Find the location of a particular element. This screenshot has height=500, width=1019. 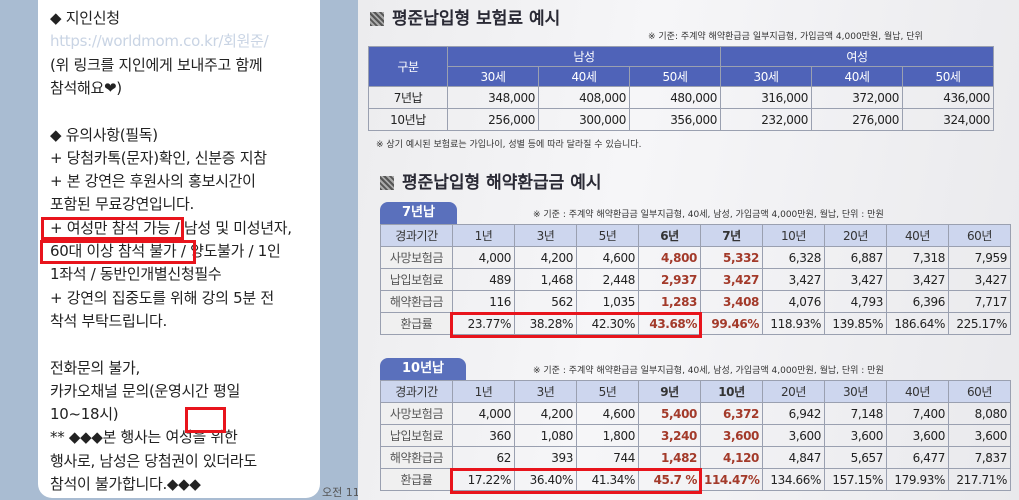

message-line: 전화문의 불가, is located at coordinates (95, 367).